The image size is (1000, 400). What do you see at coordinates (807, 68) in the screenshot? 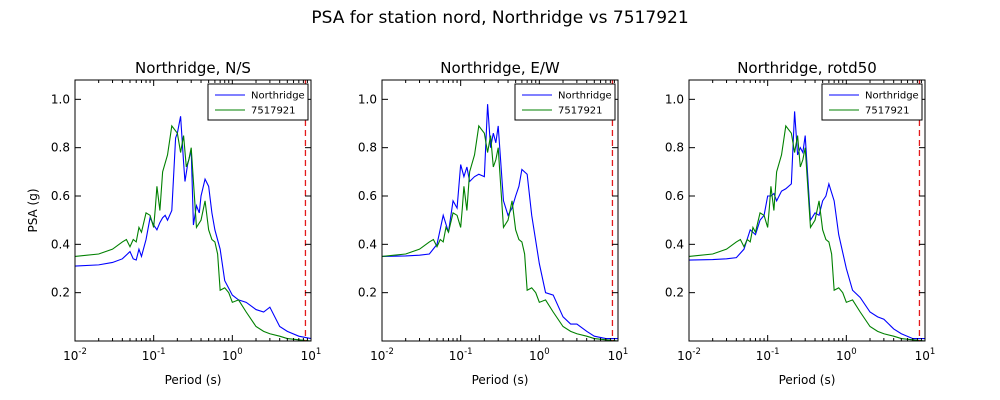
I see `subplot-title: Northridge, rotd50` at bounding box center [807, 68].